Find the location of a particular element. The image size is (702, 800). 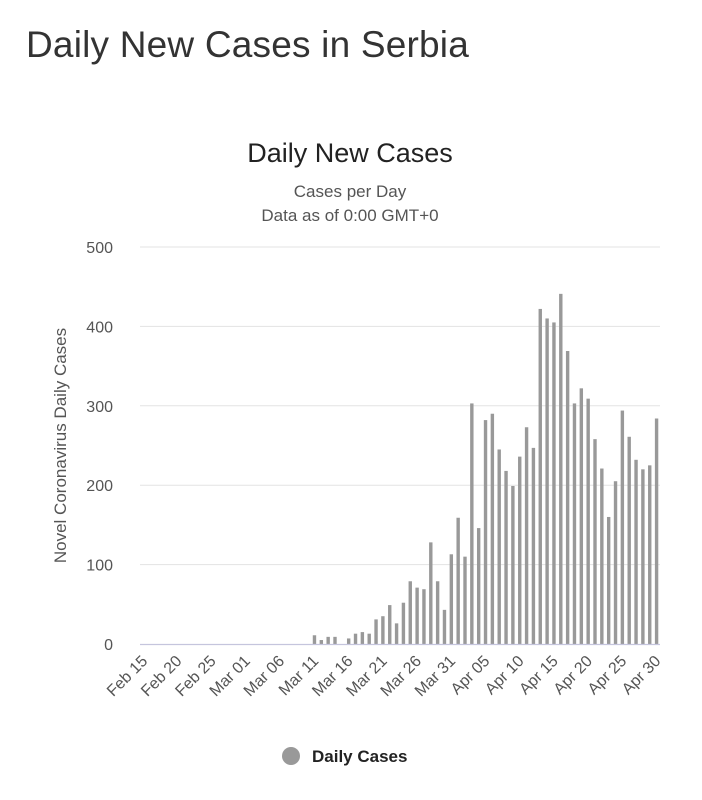

chart-subtitle-line-2: Data as of 0:00 GMT+0 is located at coordinates (349, 215).